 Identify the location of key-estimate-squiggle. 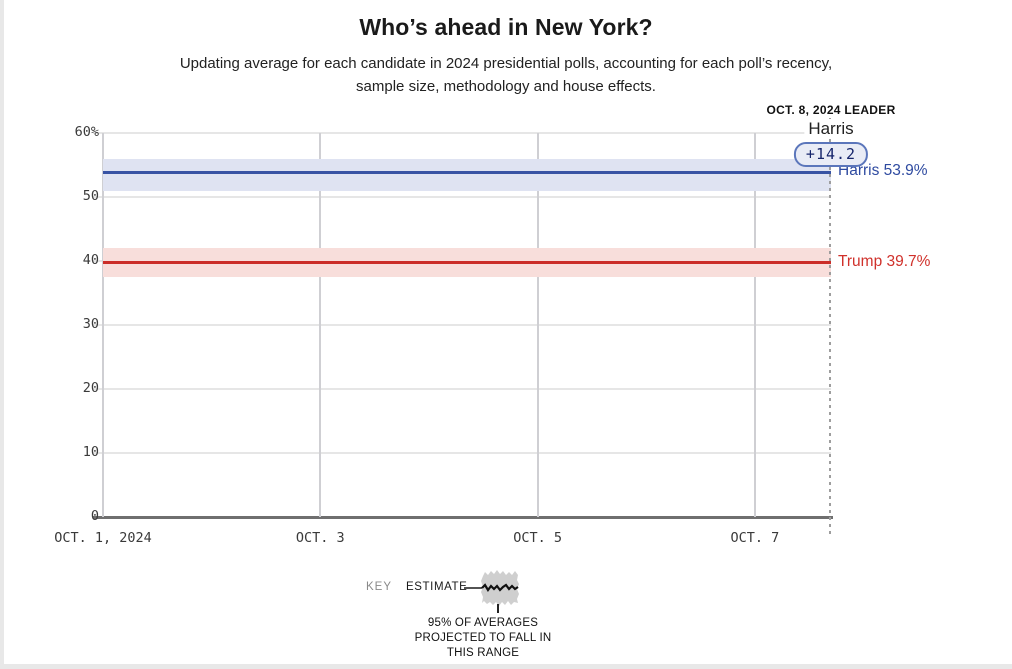
(500, 587).